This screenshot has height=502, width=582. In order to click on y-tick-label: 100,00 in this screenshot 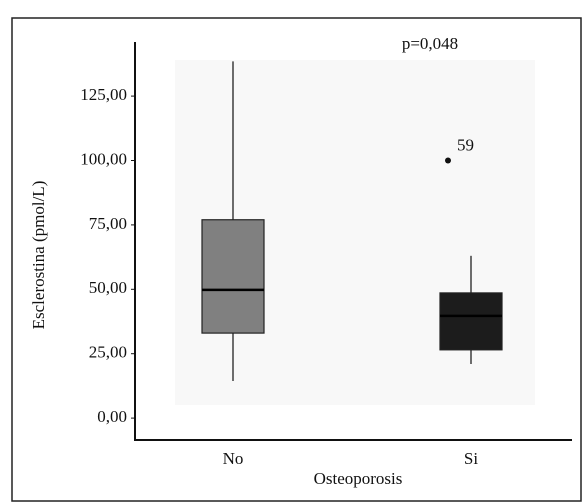, I will do `click(103, 158)`.